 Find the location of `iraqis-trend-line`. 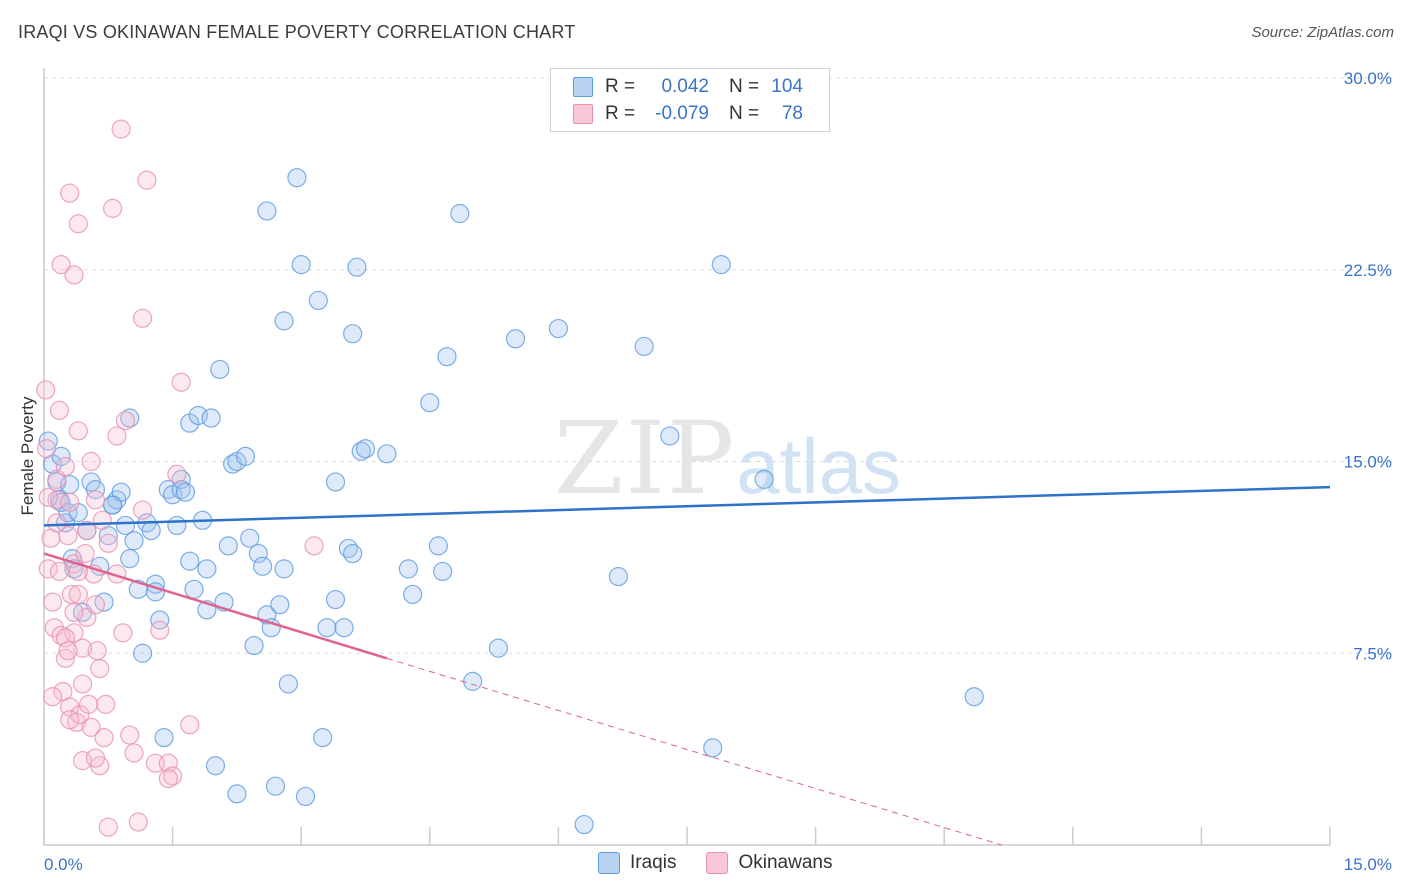

iraqis-trend-line is located at coordinates (687, 506).